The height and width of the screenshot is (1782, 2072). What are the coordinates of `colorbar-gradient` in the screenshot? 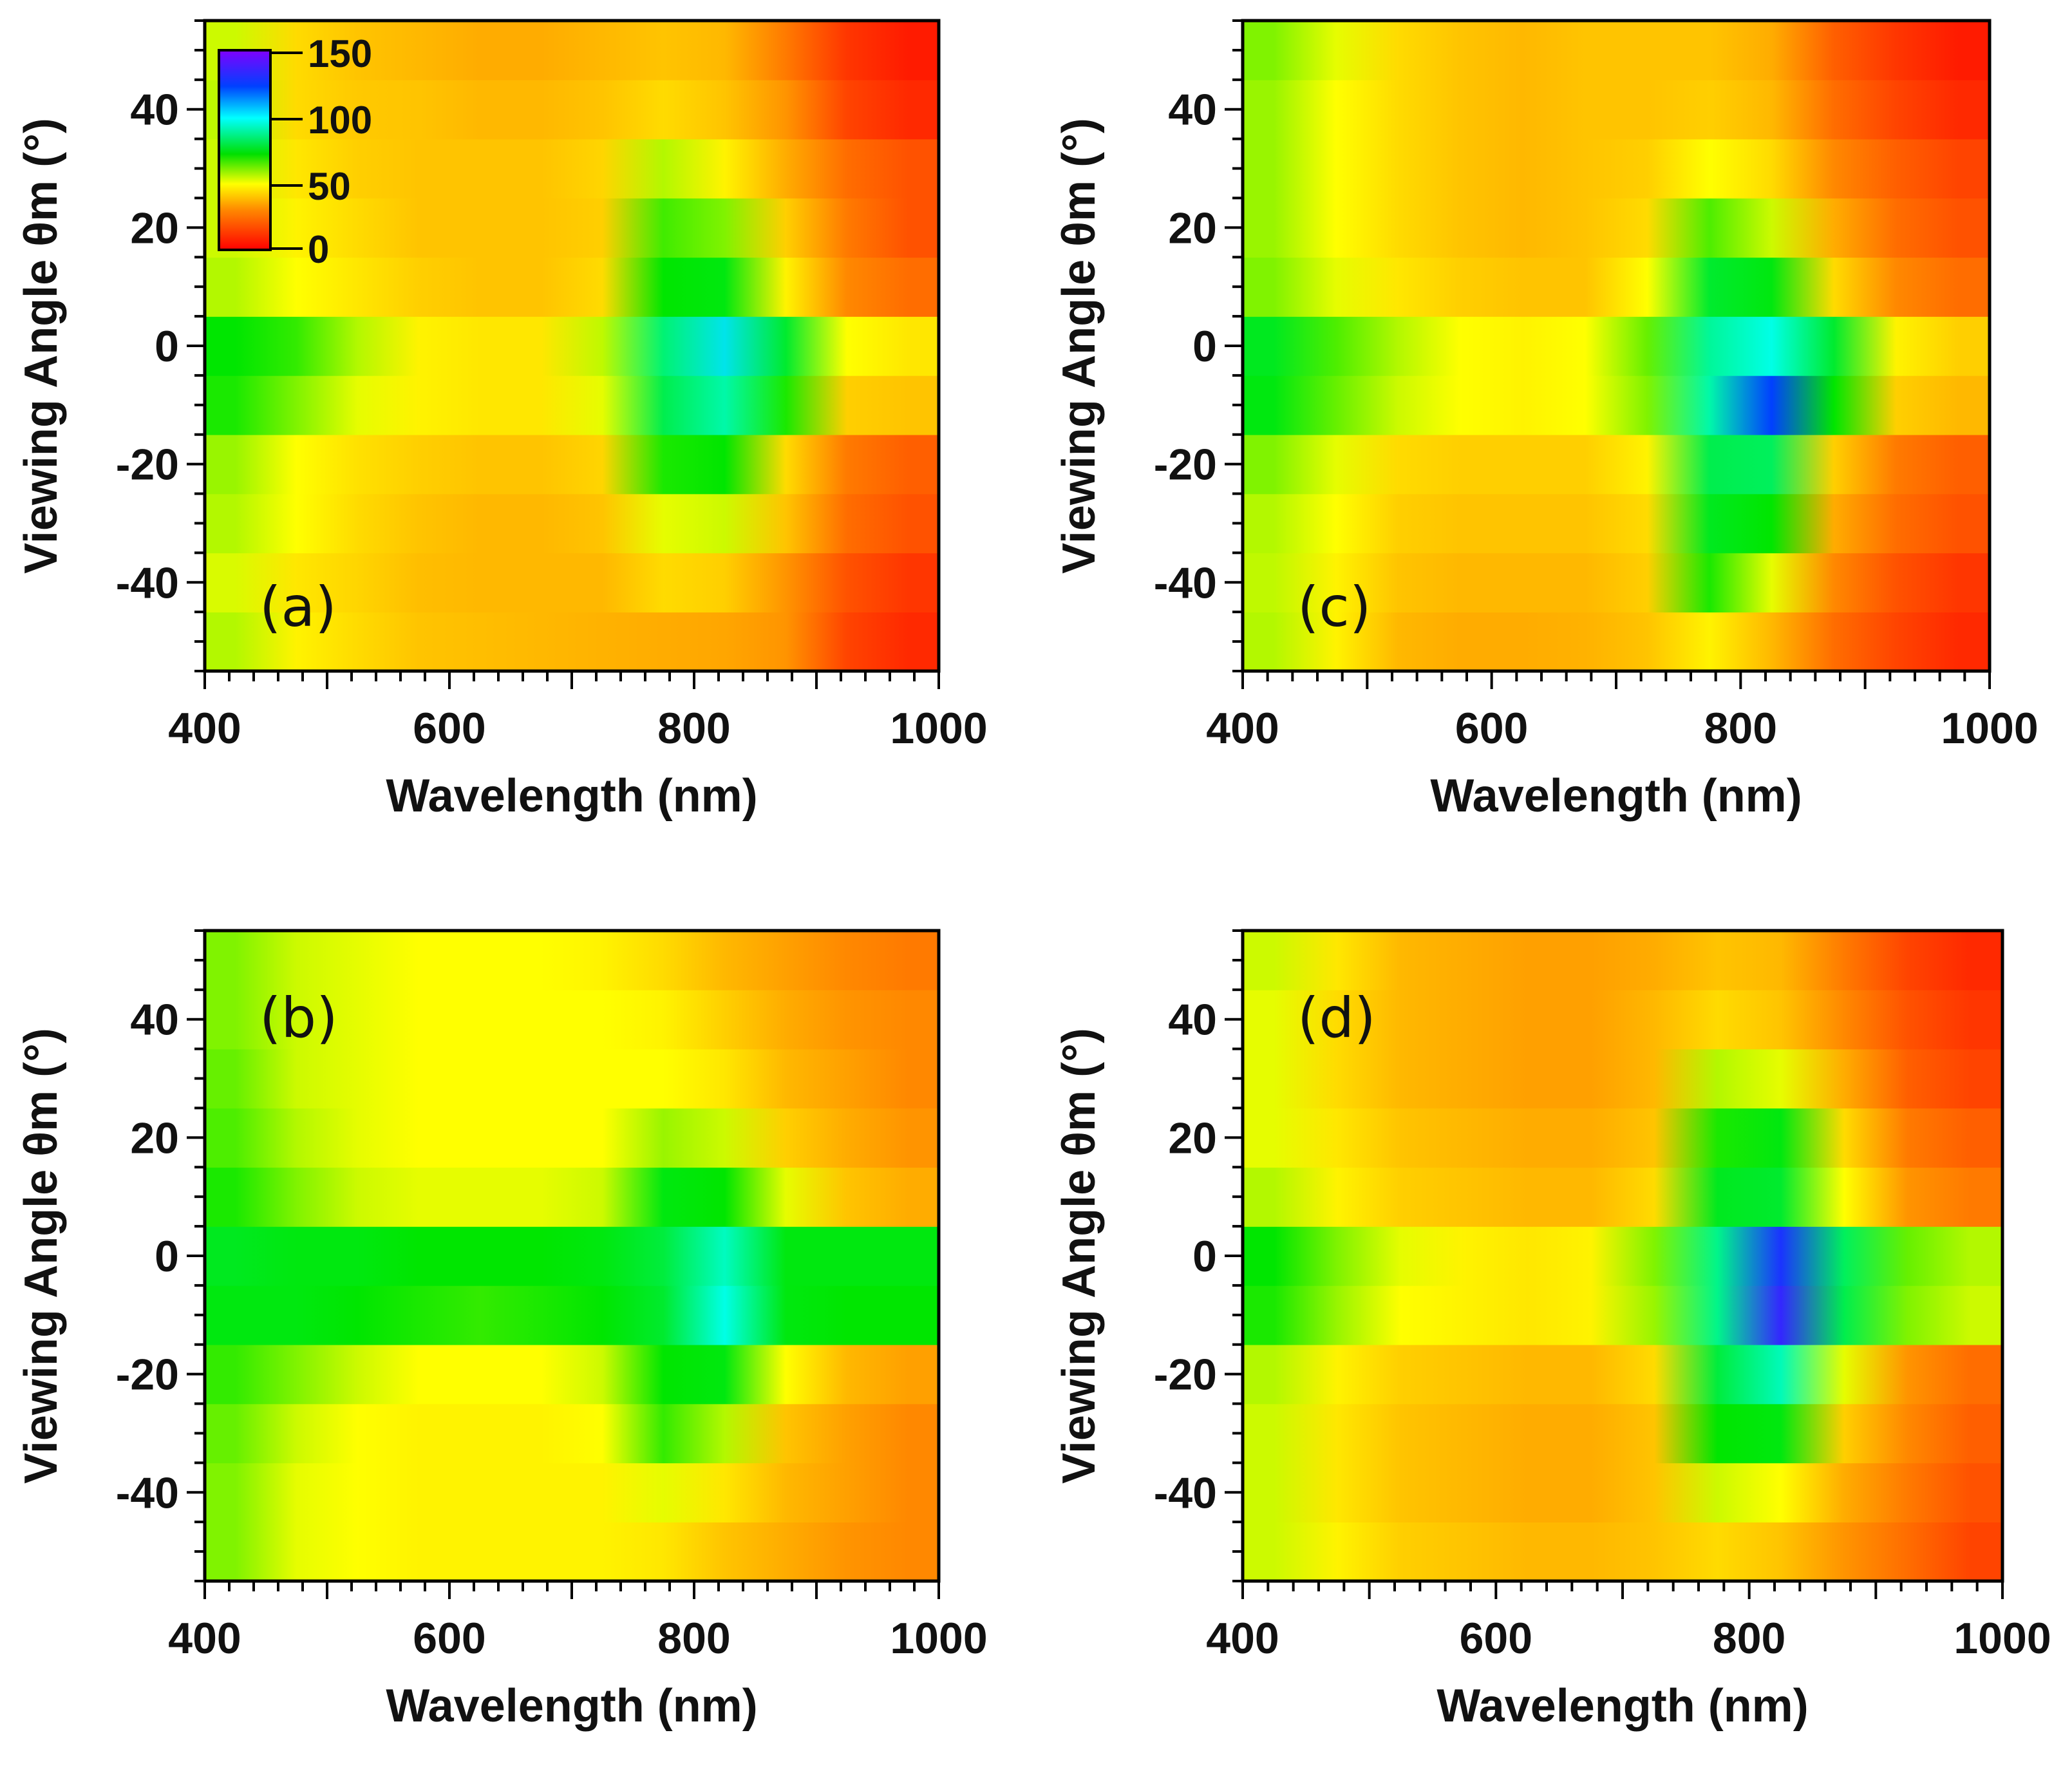 It's located at (245, 150).